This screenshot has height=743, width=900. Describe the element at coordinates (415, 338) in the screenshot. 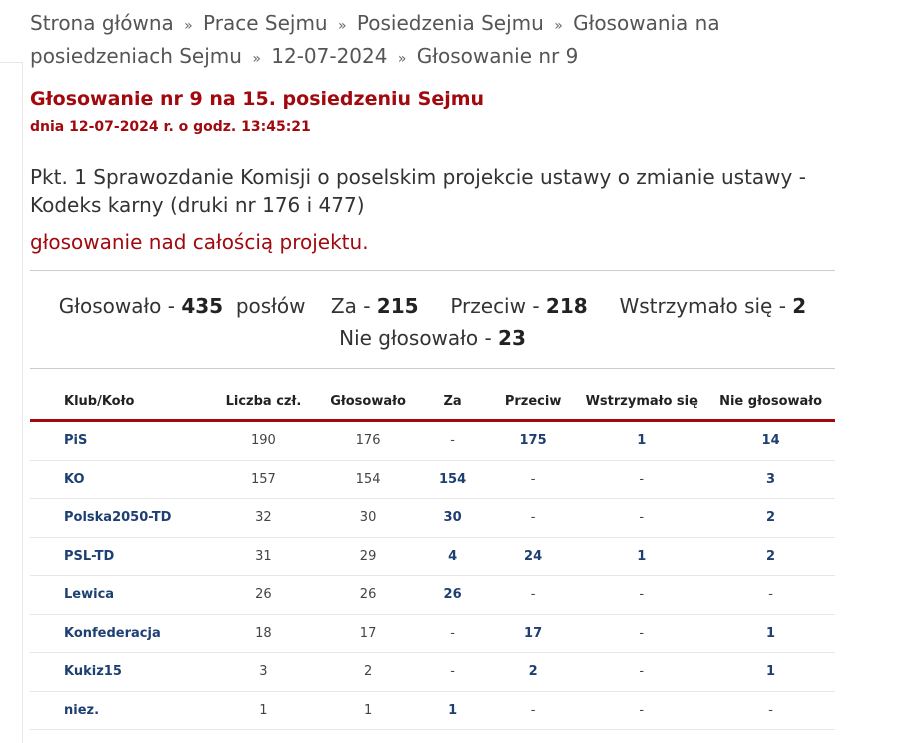

I see `notvoted-label: Nie głosowało -` at that location.